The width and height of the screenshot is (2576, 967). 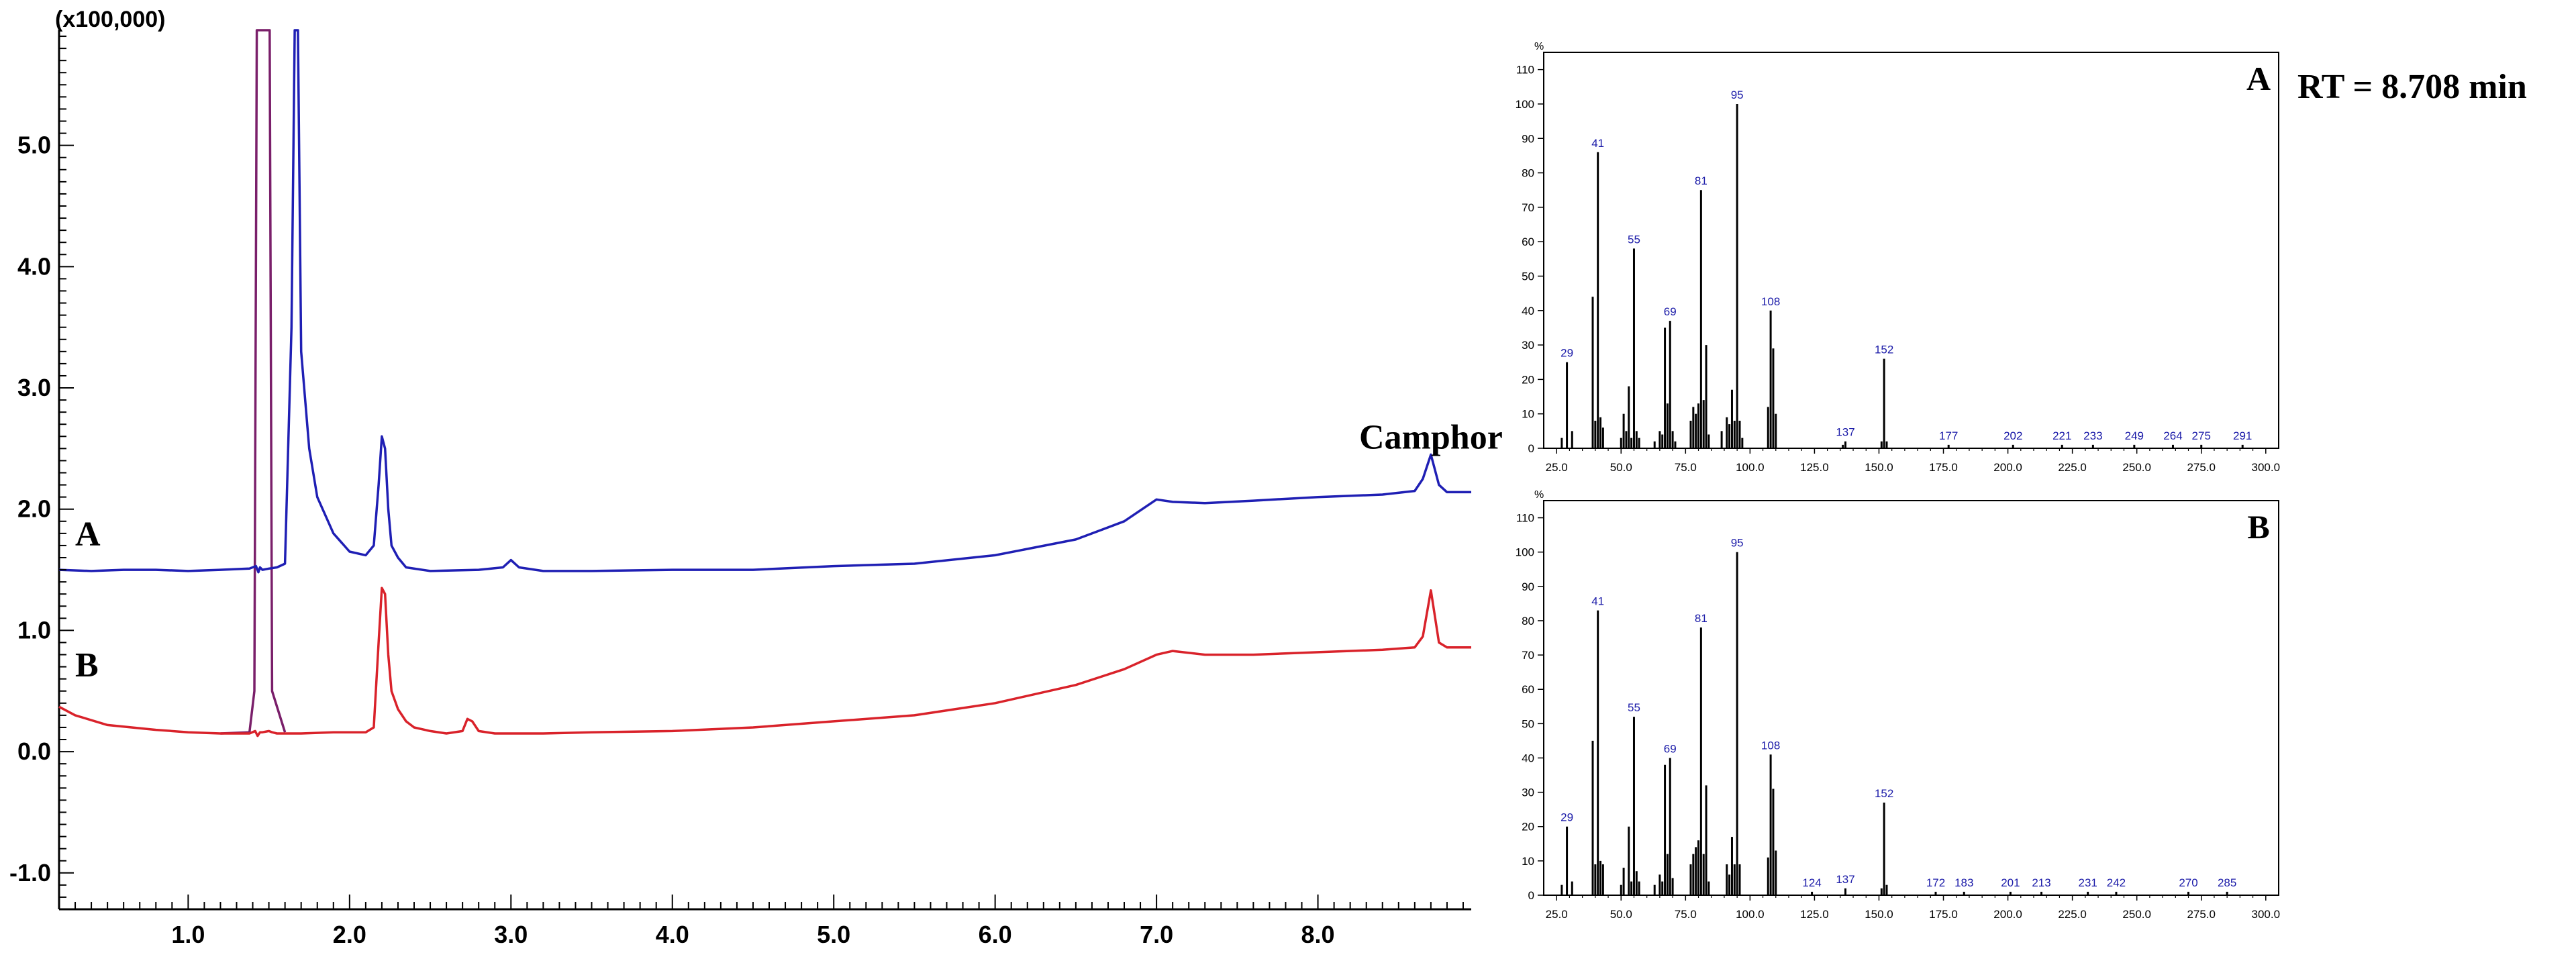 What do you see at coordinates (1156, 934) in the screenshot?
I see `x-tick-label: 7.0` at bounding box center [1156, 934].